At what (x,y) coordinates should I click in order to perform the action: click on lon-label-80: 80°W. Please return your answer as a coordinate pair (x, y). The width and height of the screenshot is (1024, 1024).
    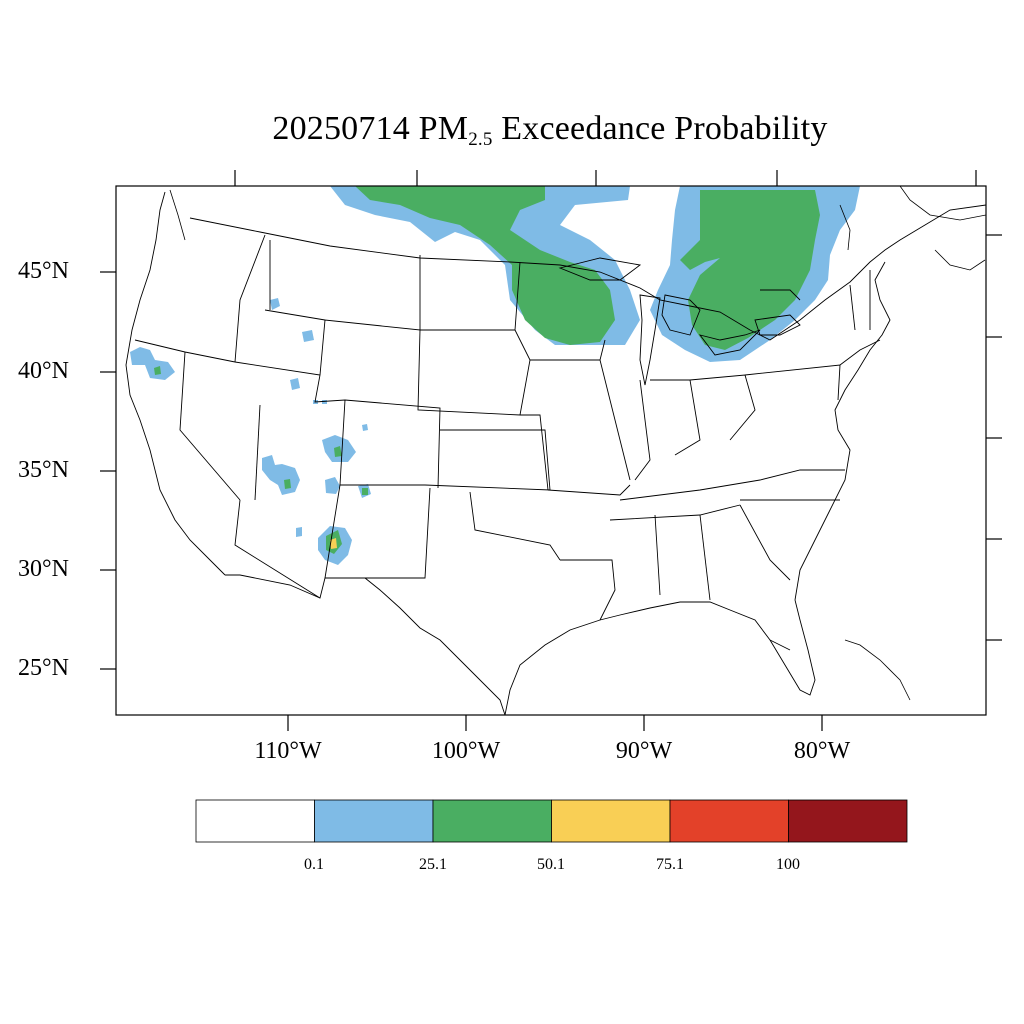
    Looking at the image, I should click on (822, 751).